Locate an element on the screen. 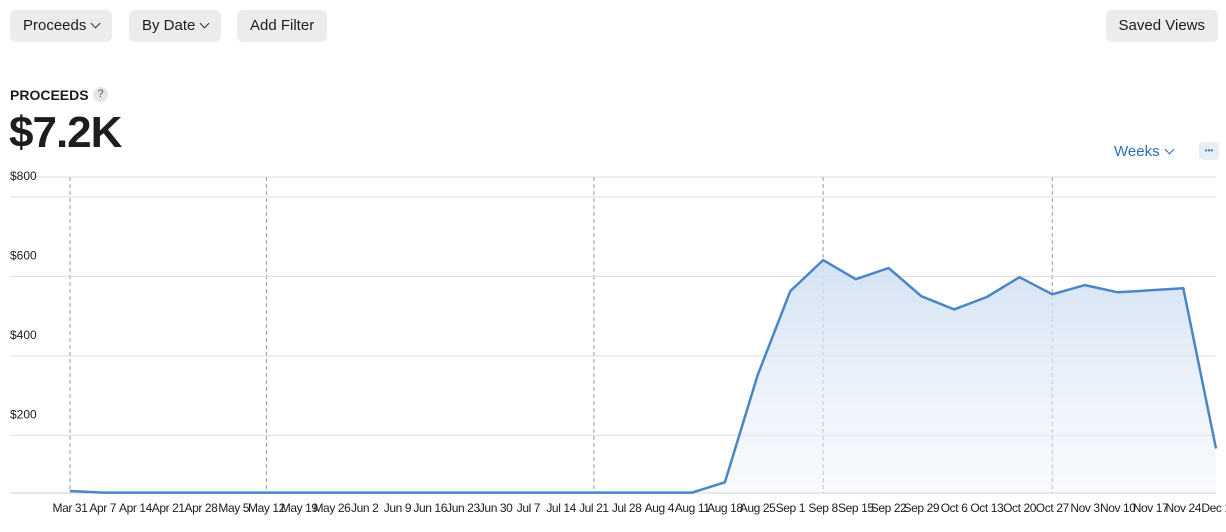  metric-label: PROCEEDS is located at coordinates (49, 95).